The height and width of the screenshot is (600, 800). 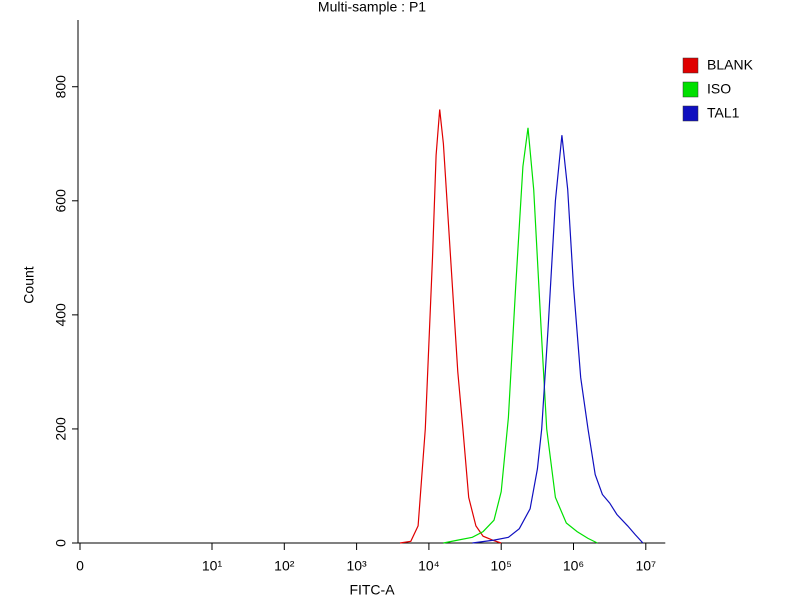 I want to click on legend-label: TAL1, so click(x=723, y=113).